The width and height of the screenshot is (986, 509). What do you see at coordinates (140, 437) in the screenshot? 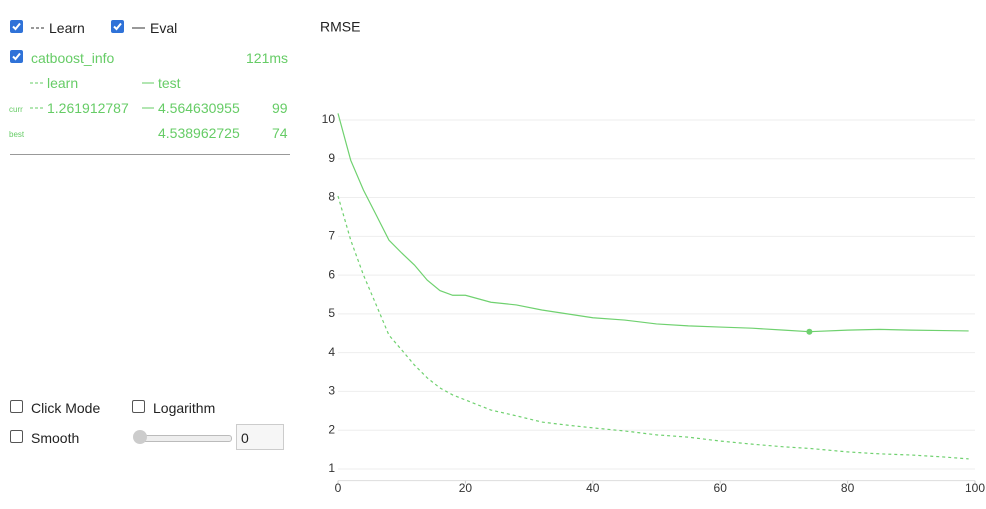
I see `slider-knob` at bounding box center [140, 437].